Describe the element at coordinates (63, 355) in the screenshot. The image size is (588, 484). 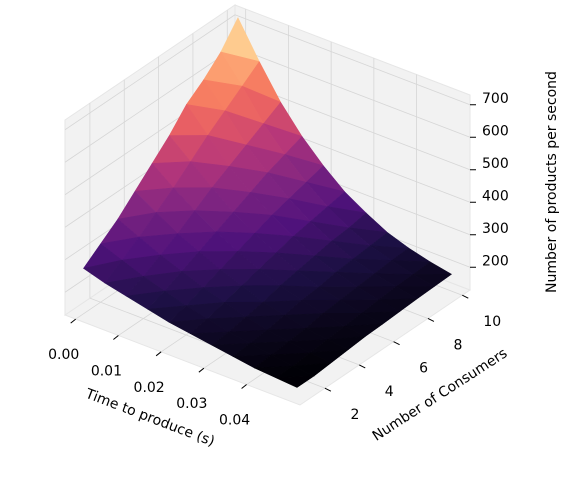
I see `x-tick-label: 0.00` at that location.